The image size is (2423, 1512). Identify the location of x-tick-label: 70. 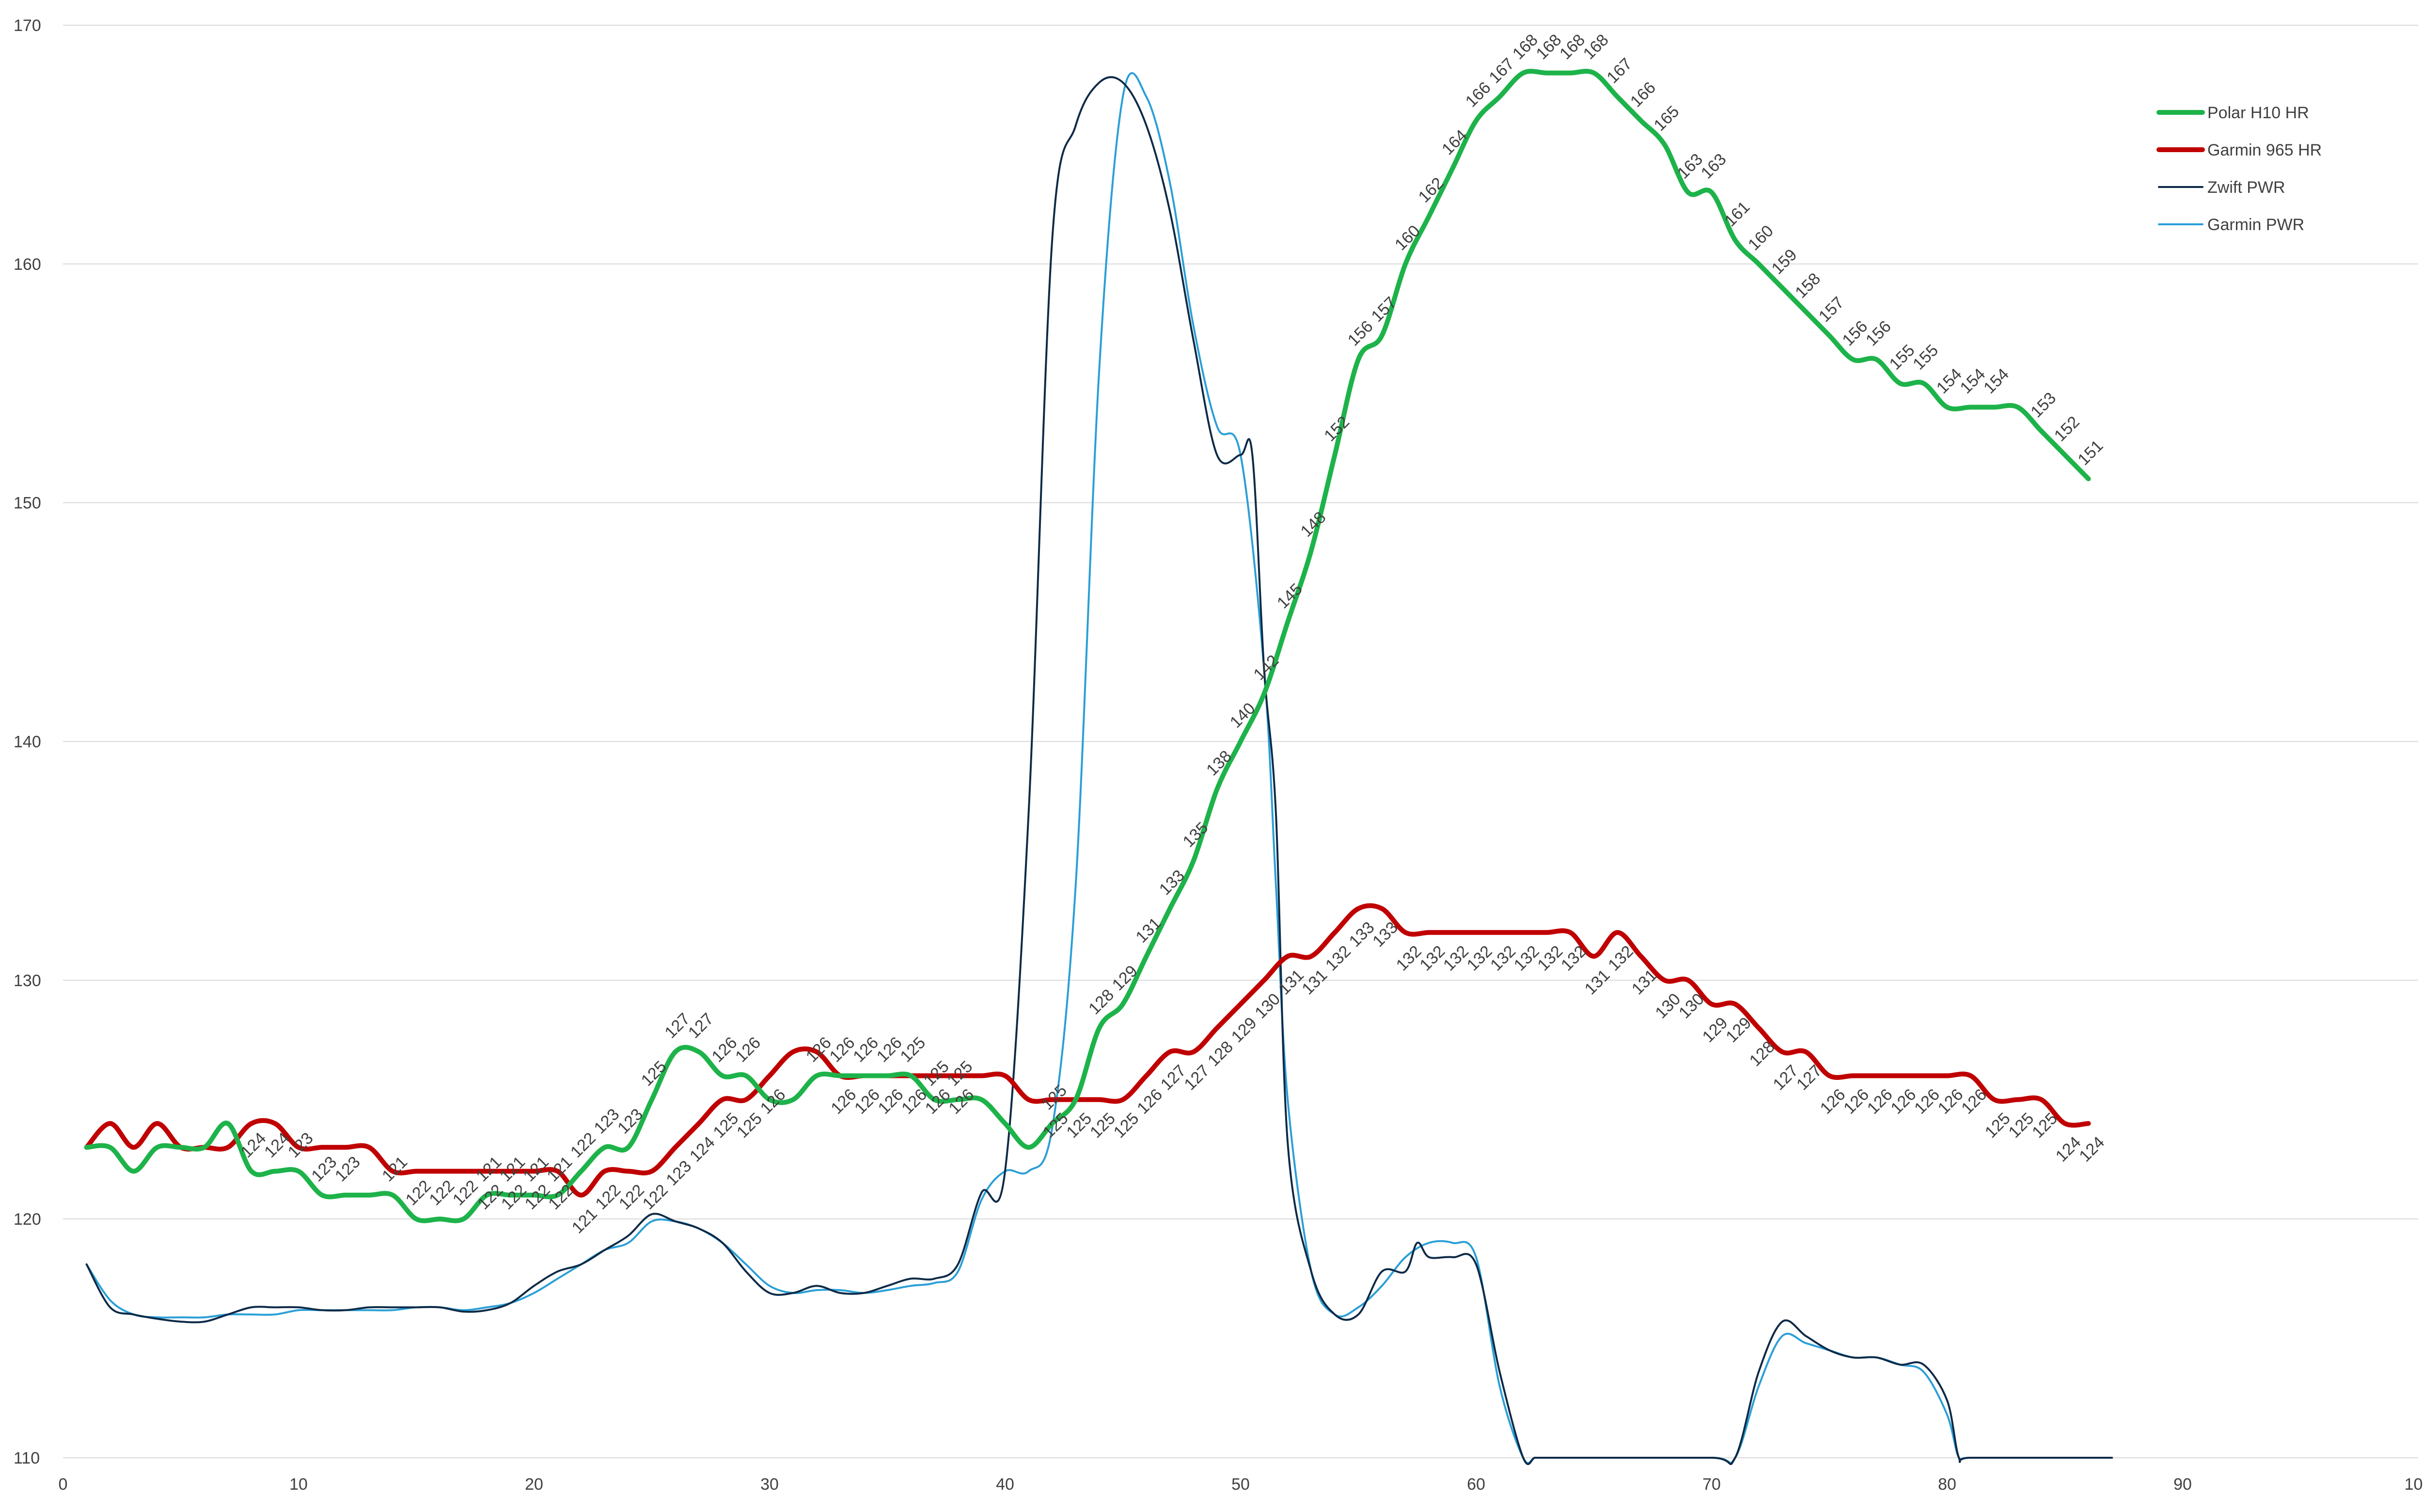
(1711, 1484).